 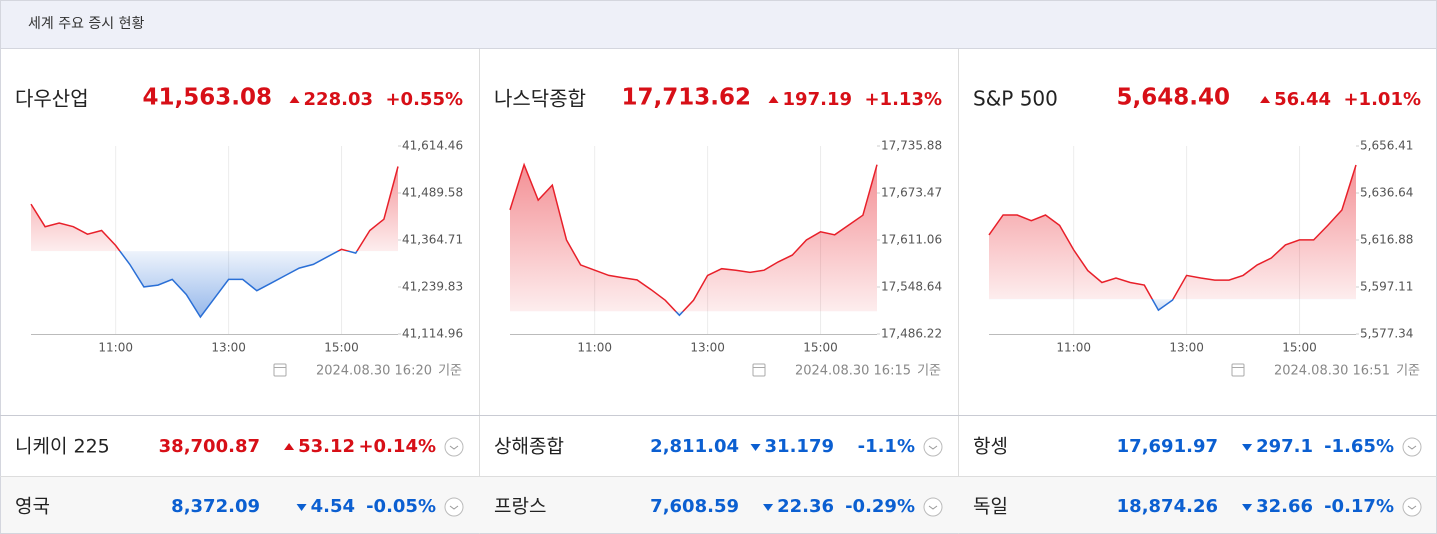 I want to click on row-bg, so click(x=718, y=504).